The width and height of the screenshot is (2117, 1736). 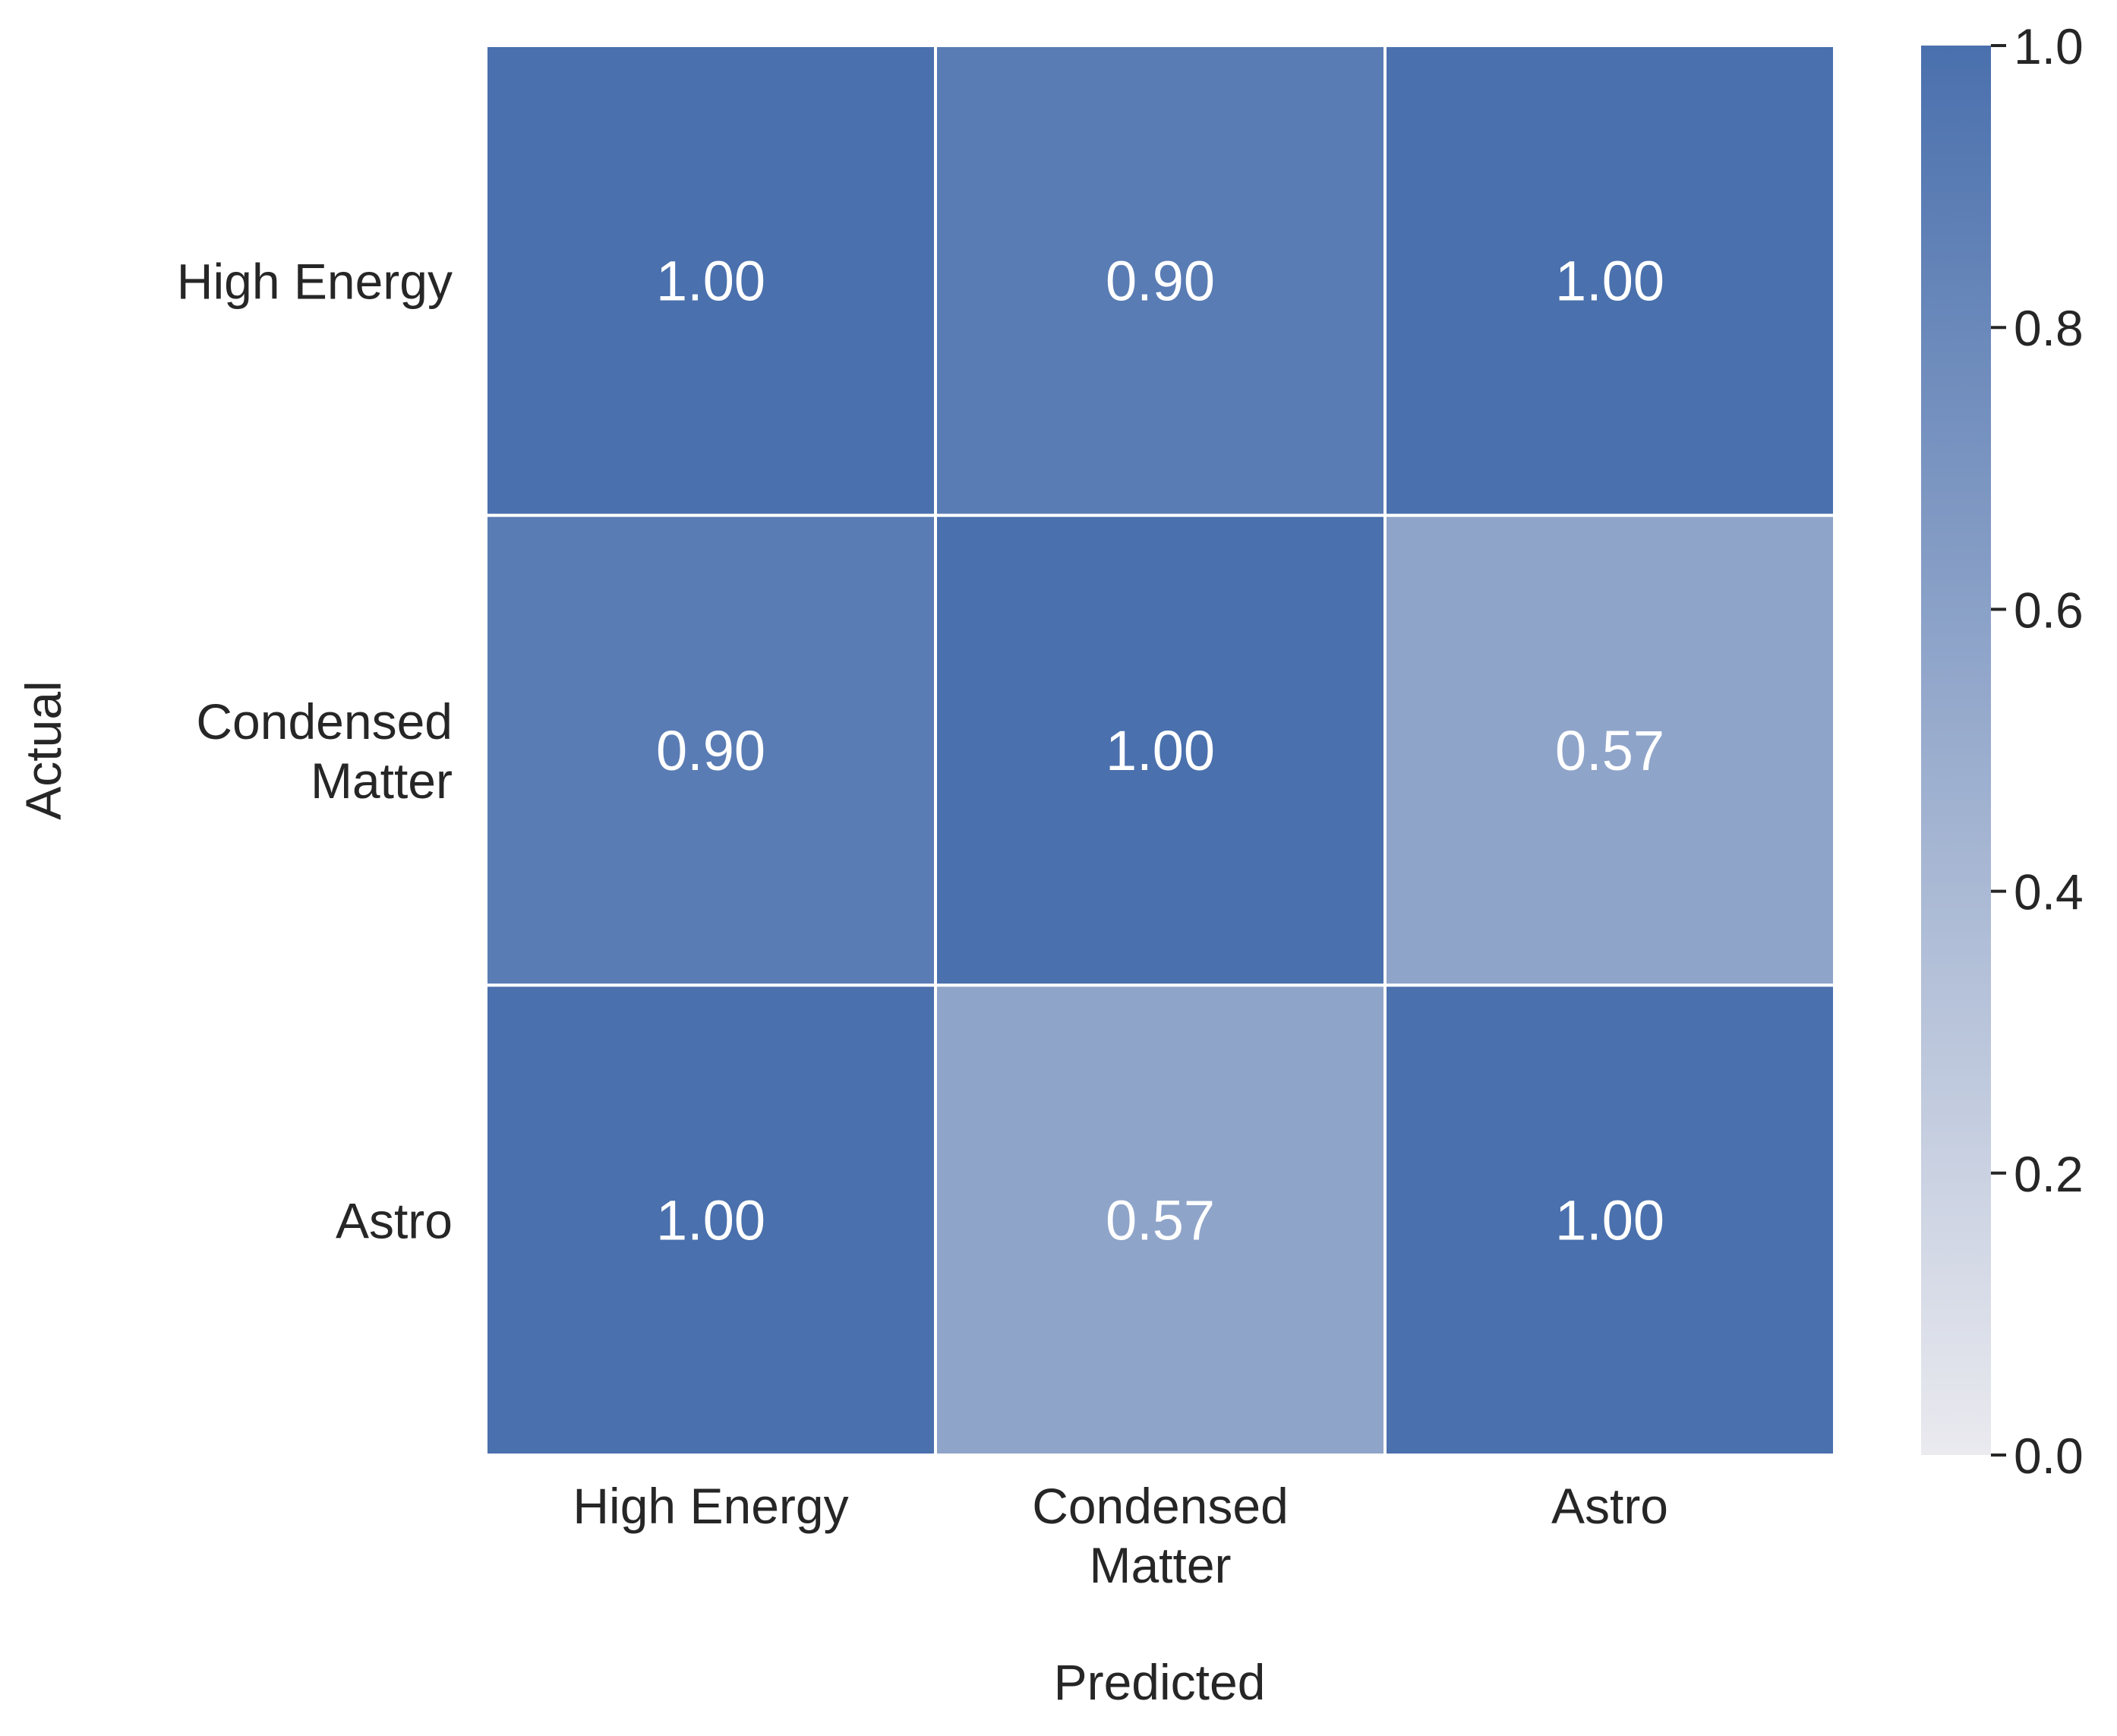 What do you see at coordinates (2049, 46) in the screenshot?
I see `colorbar-tick-label: 1.0` at bounding box center [2049, 46].